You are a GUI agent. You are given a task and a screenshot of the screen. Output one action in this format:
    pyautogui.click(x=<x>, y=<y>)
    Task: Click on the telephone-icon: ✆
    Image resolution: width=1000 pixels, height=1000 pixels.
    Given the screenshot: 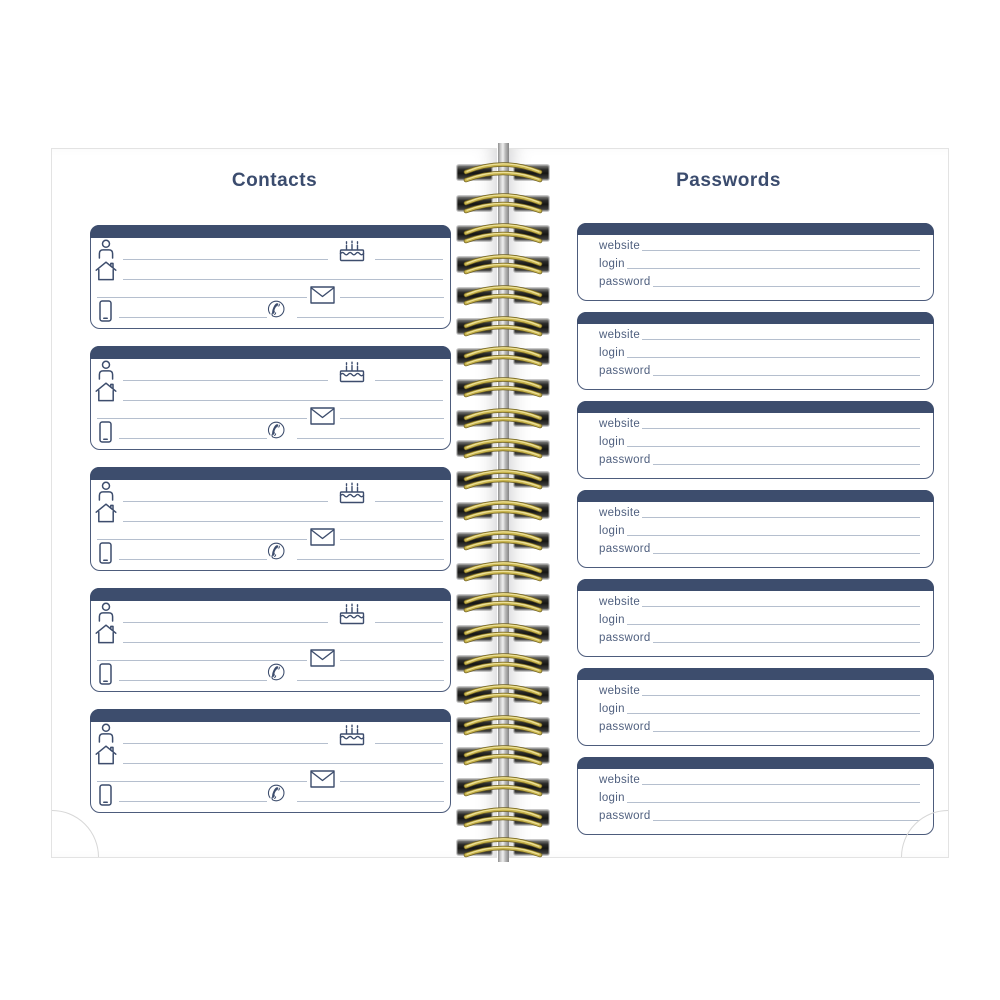 What is the action you would take?
    pyautogui.click(x=276, y=672)
    